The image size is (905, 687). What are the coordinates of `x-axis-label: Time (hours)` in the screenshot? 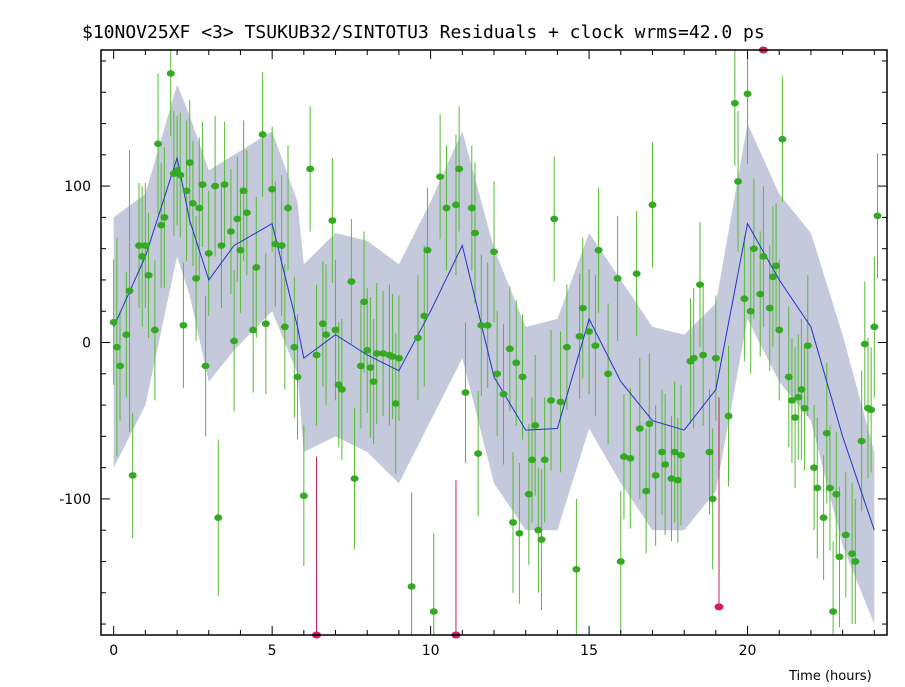 It's located at (830, 676).